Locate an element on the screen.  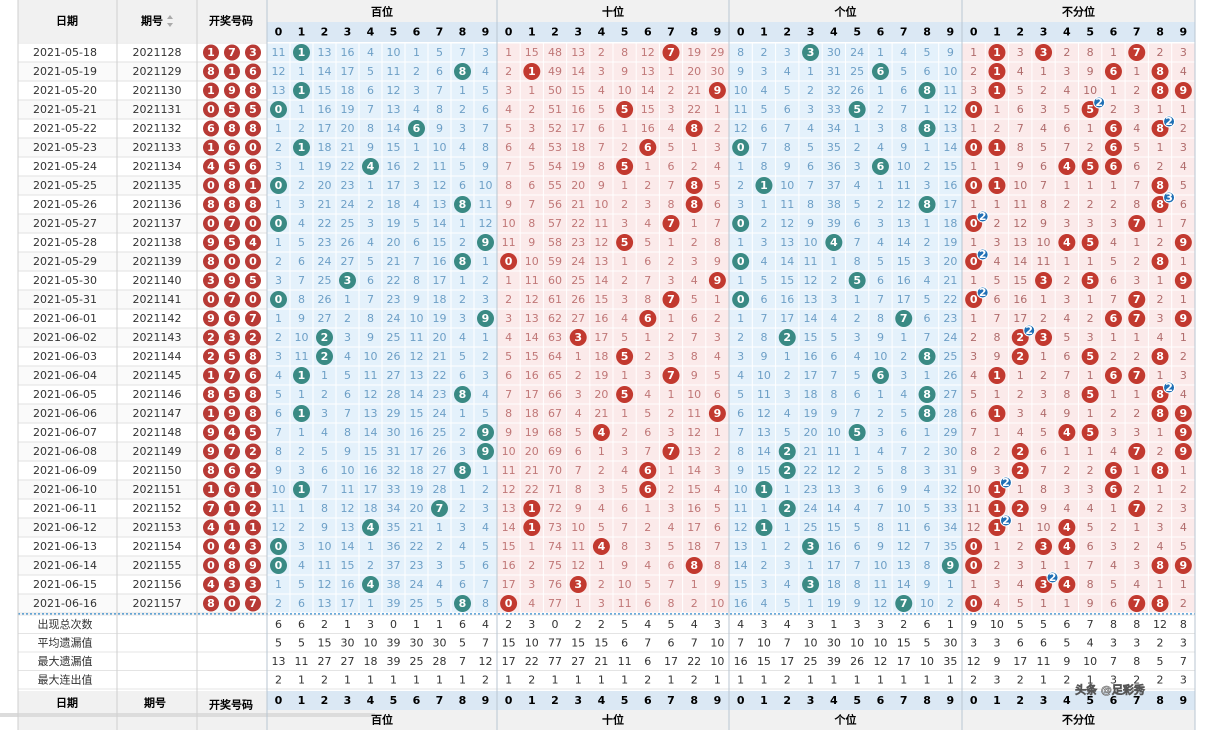
date: 2021-06-03 is located at coordinates (65, 356).